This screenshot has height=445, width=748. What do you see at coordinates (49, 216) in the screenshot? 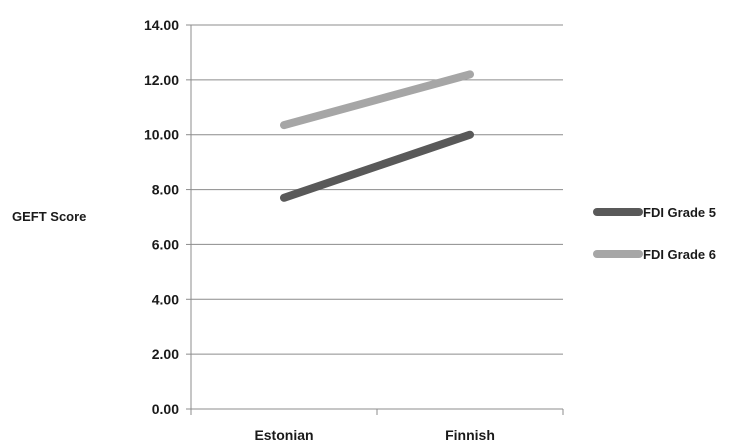
I see `y-axis-title: GEFT Score` at bounding box center [49, 216].